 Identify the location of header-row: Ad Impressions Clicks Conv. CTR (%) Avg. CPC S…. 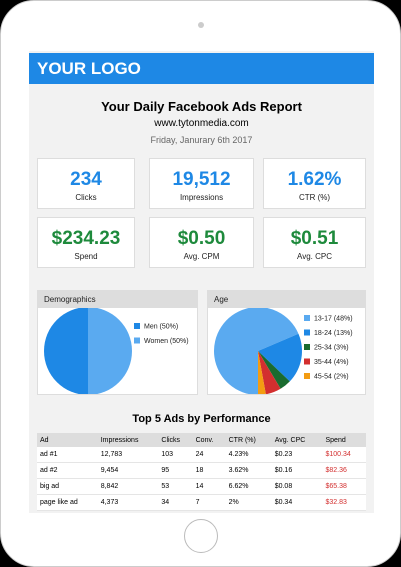
(201, 440).